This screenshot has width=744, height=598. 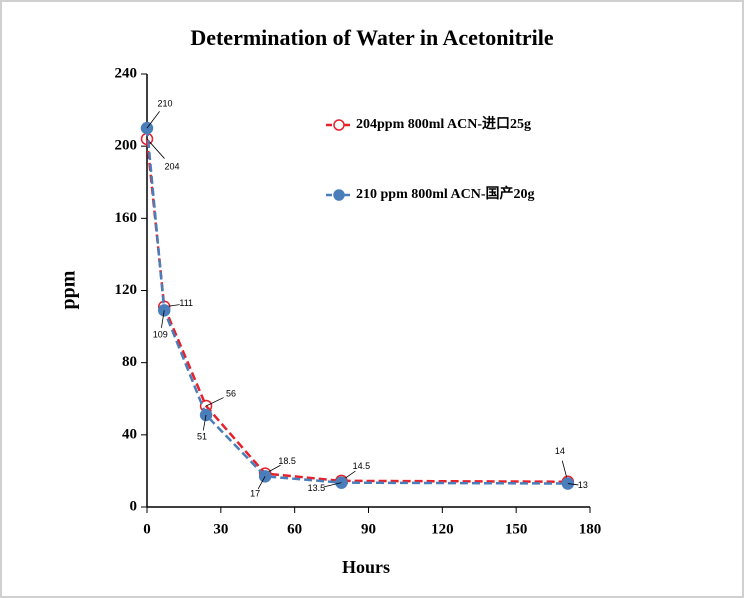 I want to click on x-axis-label: Hours, so click(x=366, y=567).